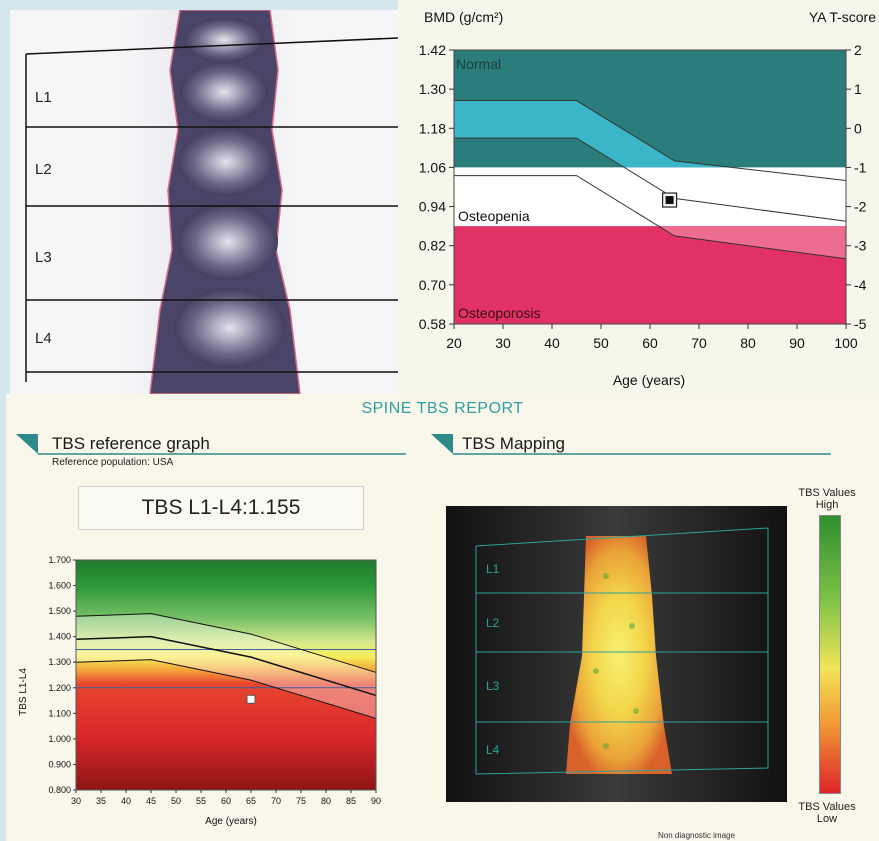 Image resolution: width=879 pixels, height=841 pixels. I want to click on left-section-header-rule, so click(211, 444).